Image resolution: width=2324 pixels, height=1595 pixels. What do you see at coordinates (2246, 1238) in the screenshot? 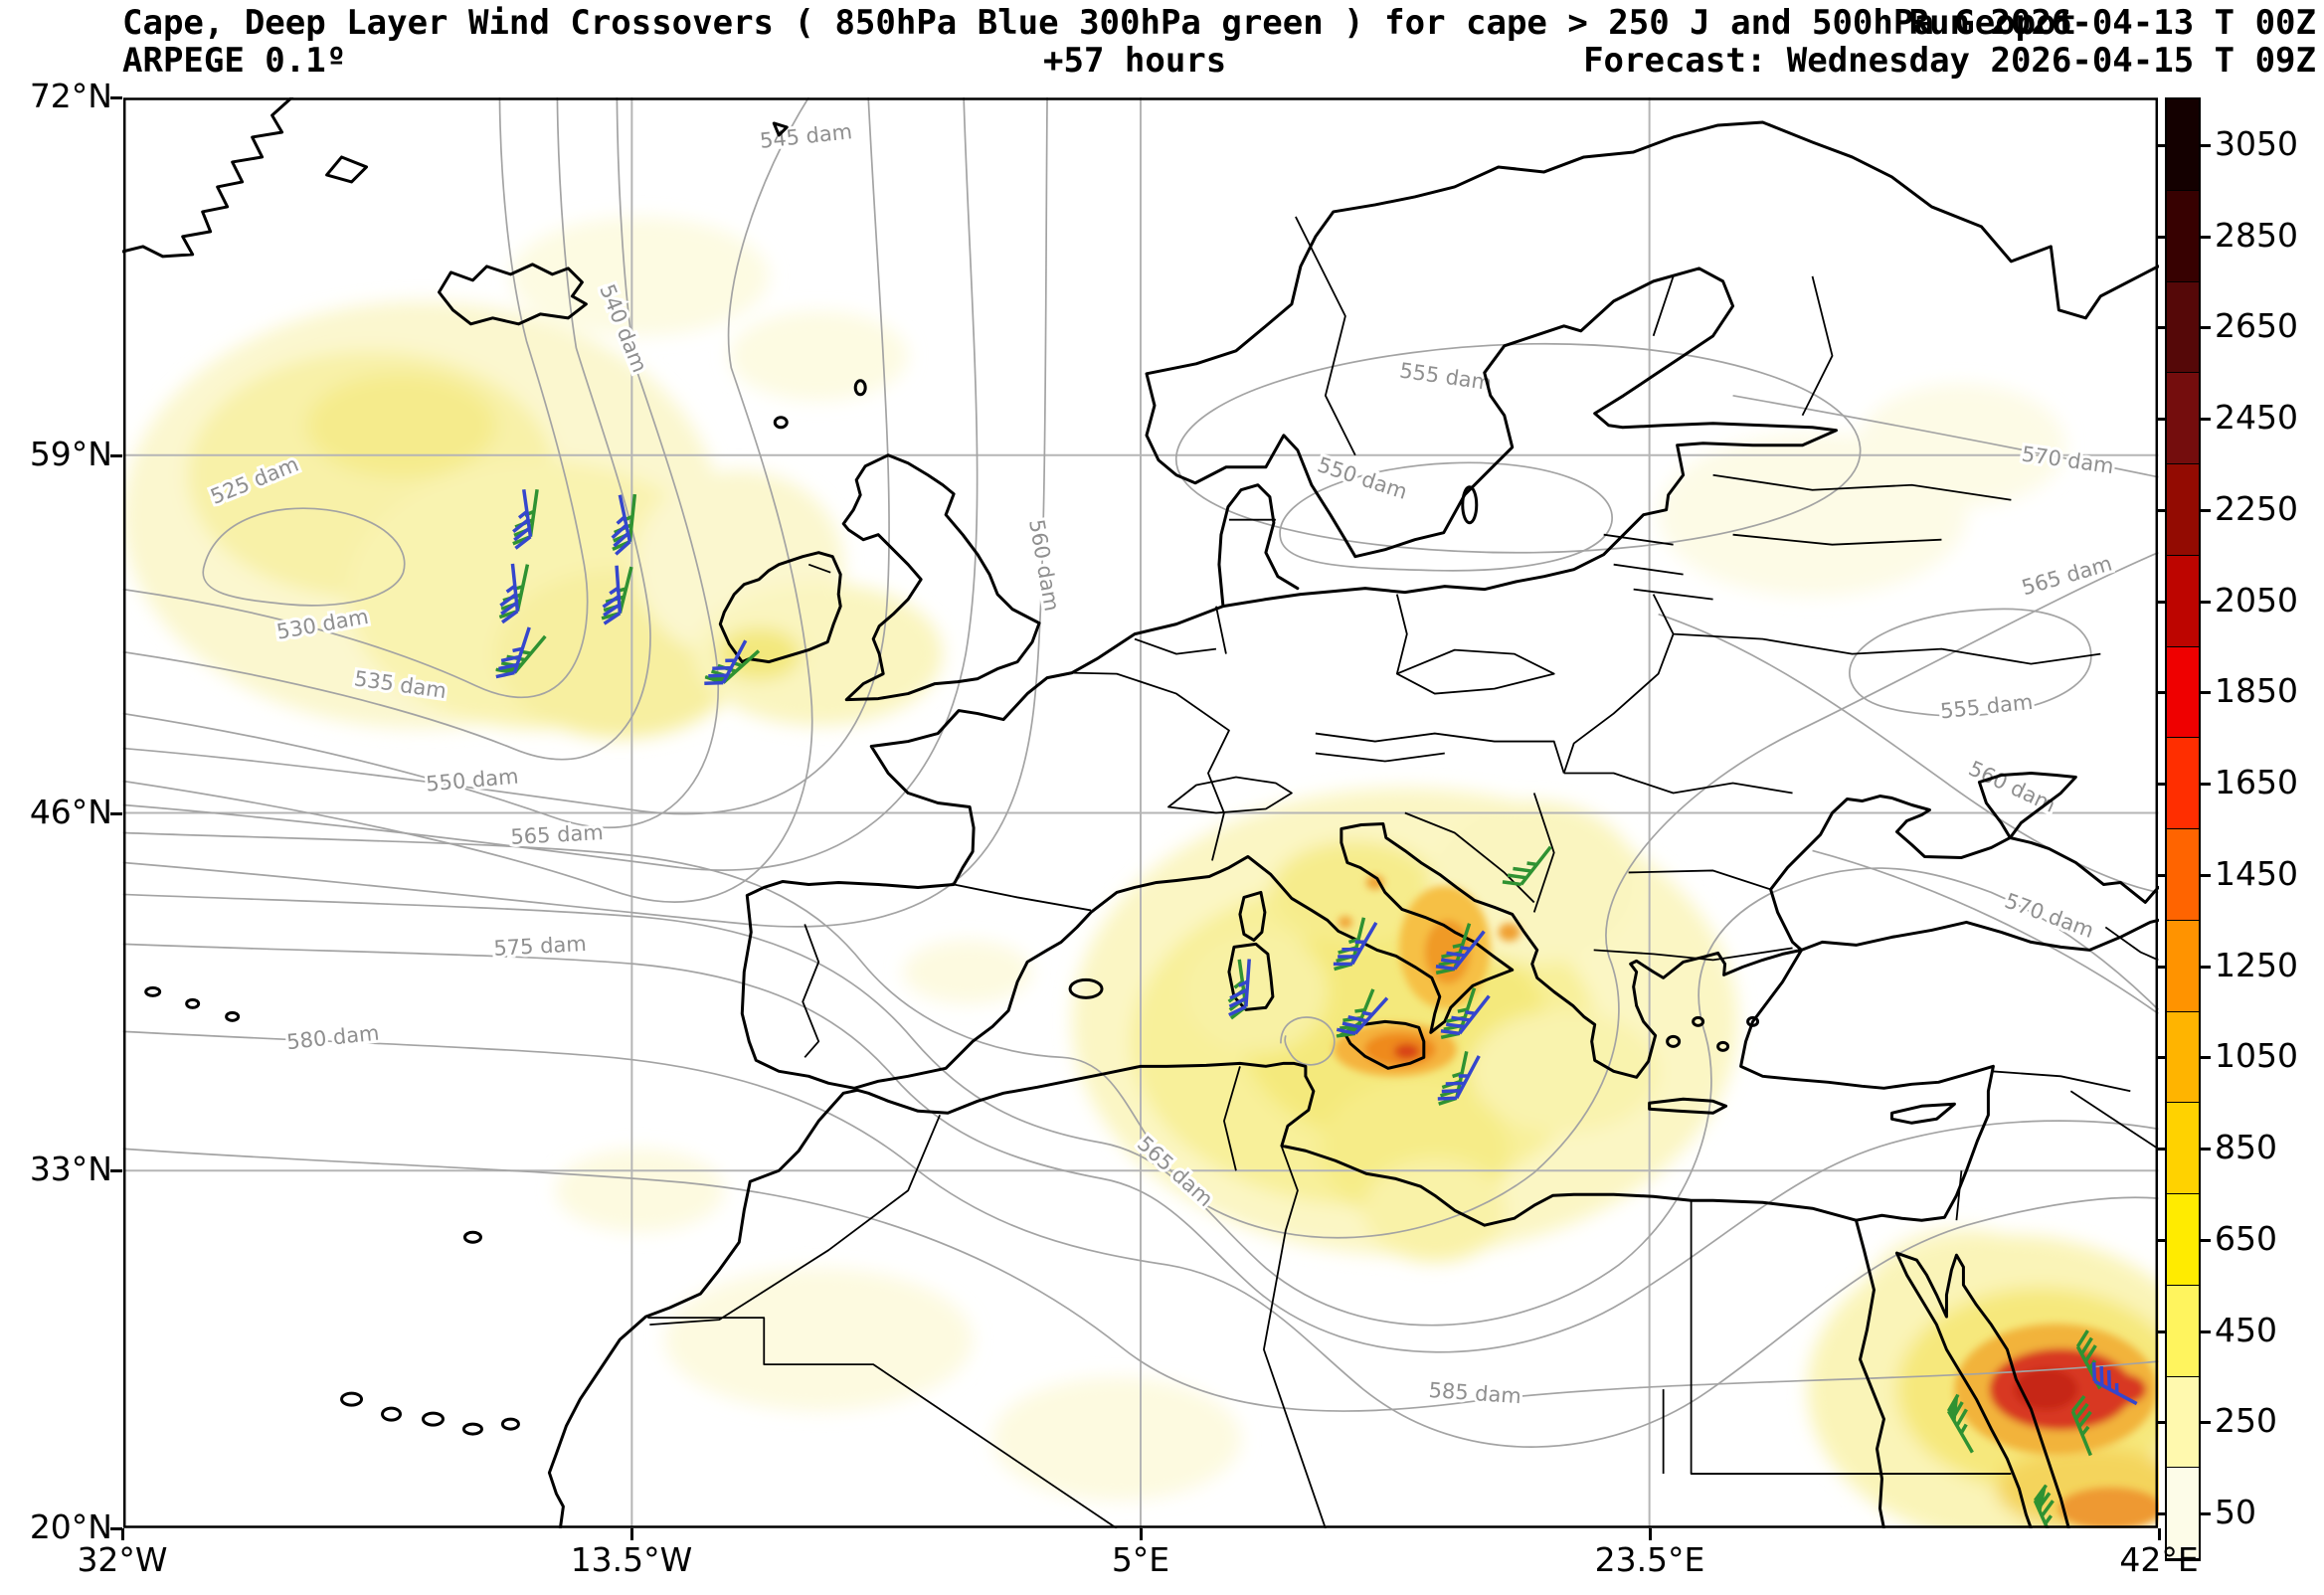
I see `colorbar-tick-label: 650` at bounding box center [2246, 1238].